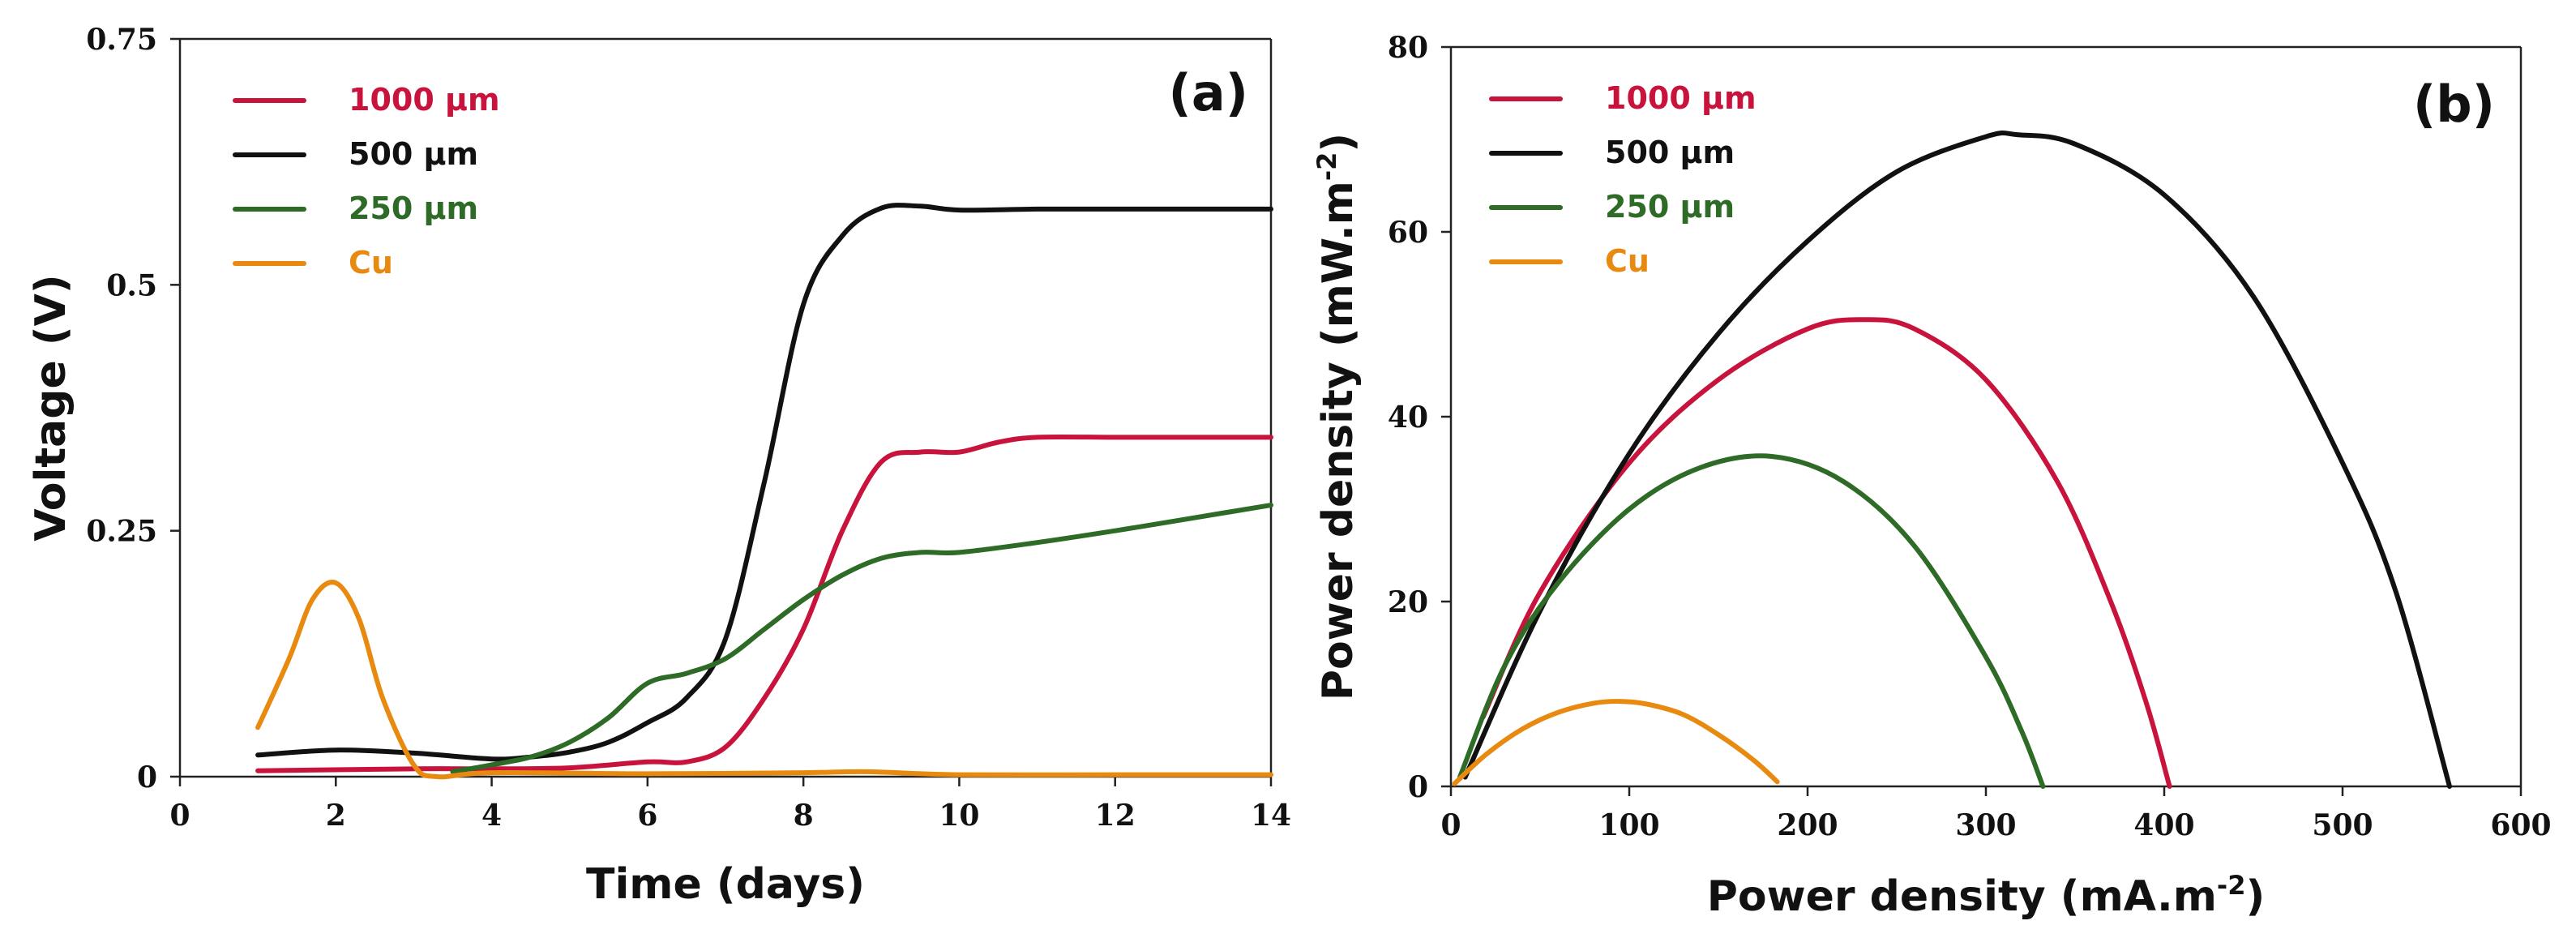 The image size is (2576, 938). What do you see at coordinates (336, 816) in the screenshot?
I see `panel-a-x-tick-label: 2` at bounding box center [336, 816].